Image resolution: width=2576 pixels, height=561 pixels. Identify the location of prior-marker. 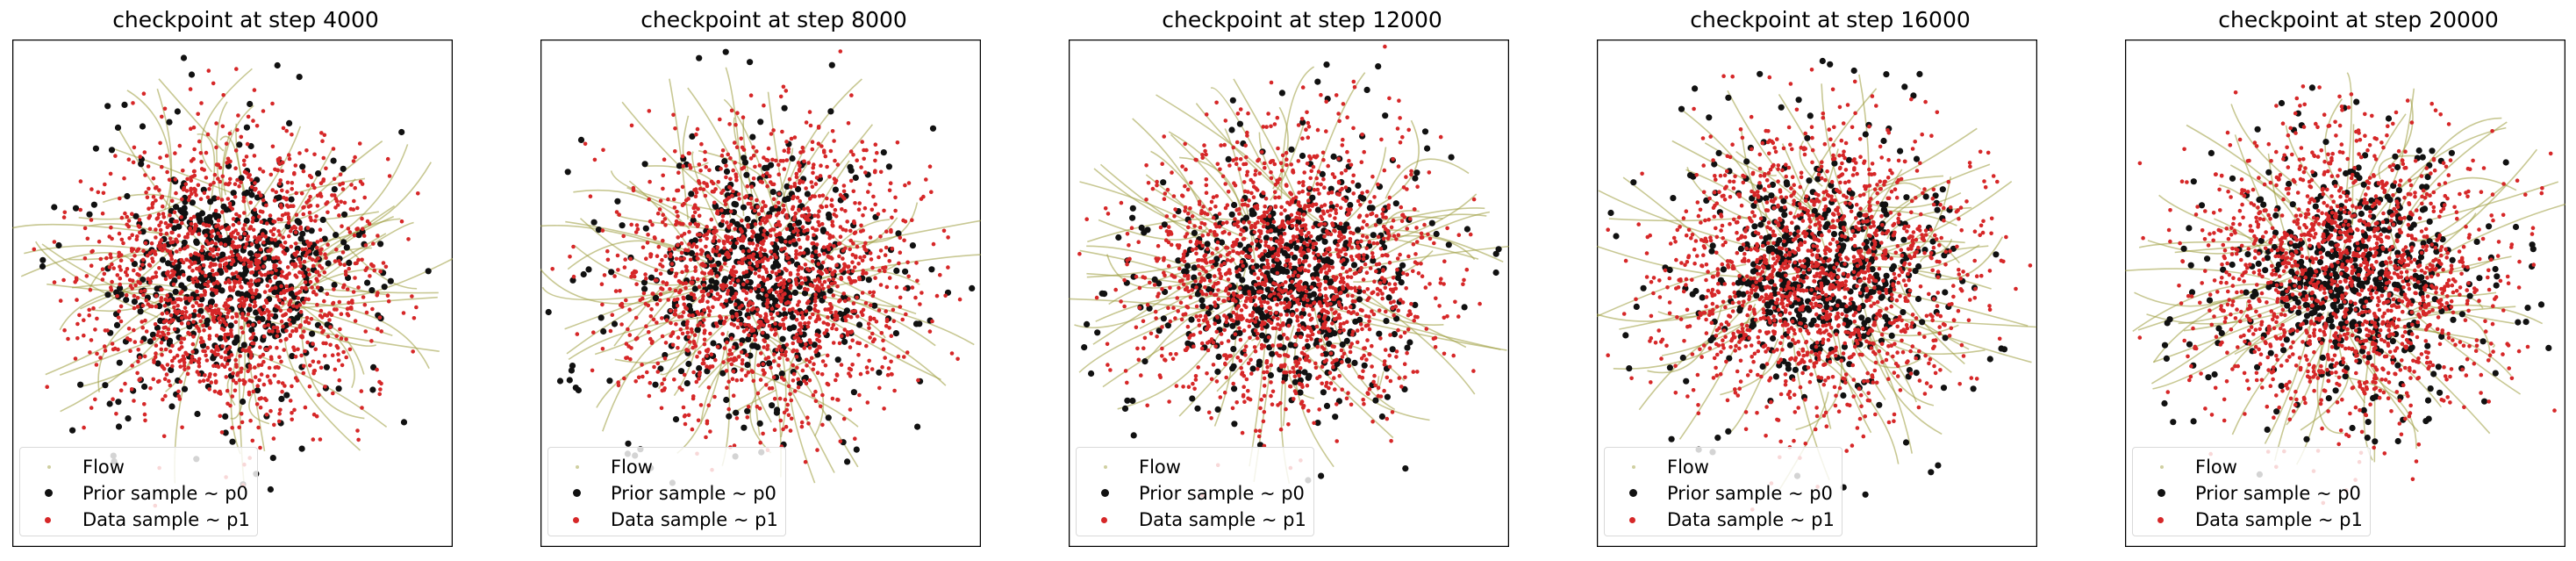
(577, 493).